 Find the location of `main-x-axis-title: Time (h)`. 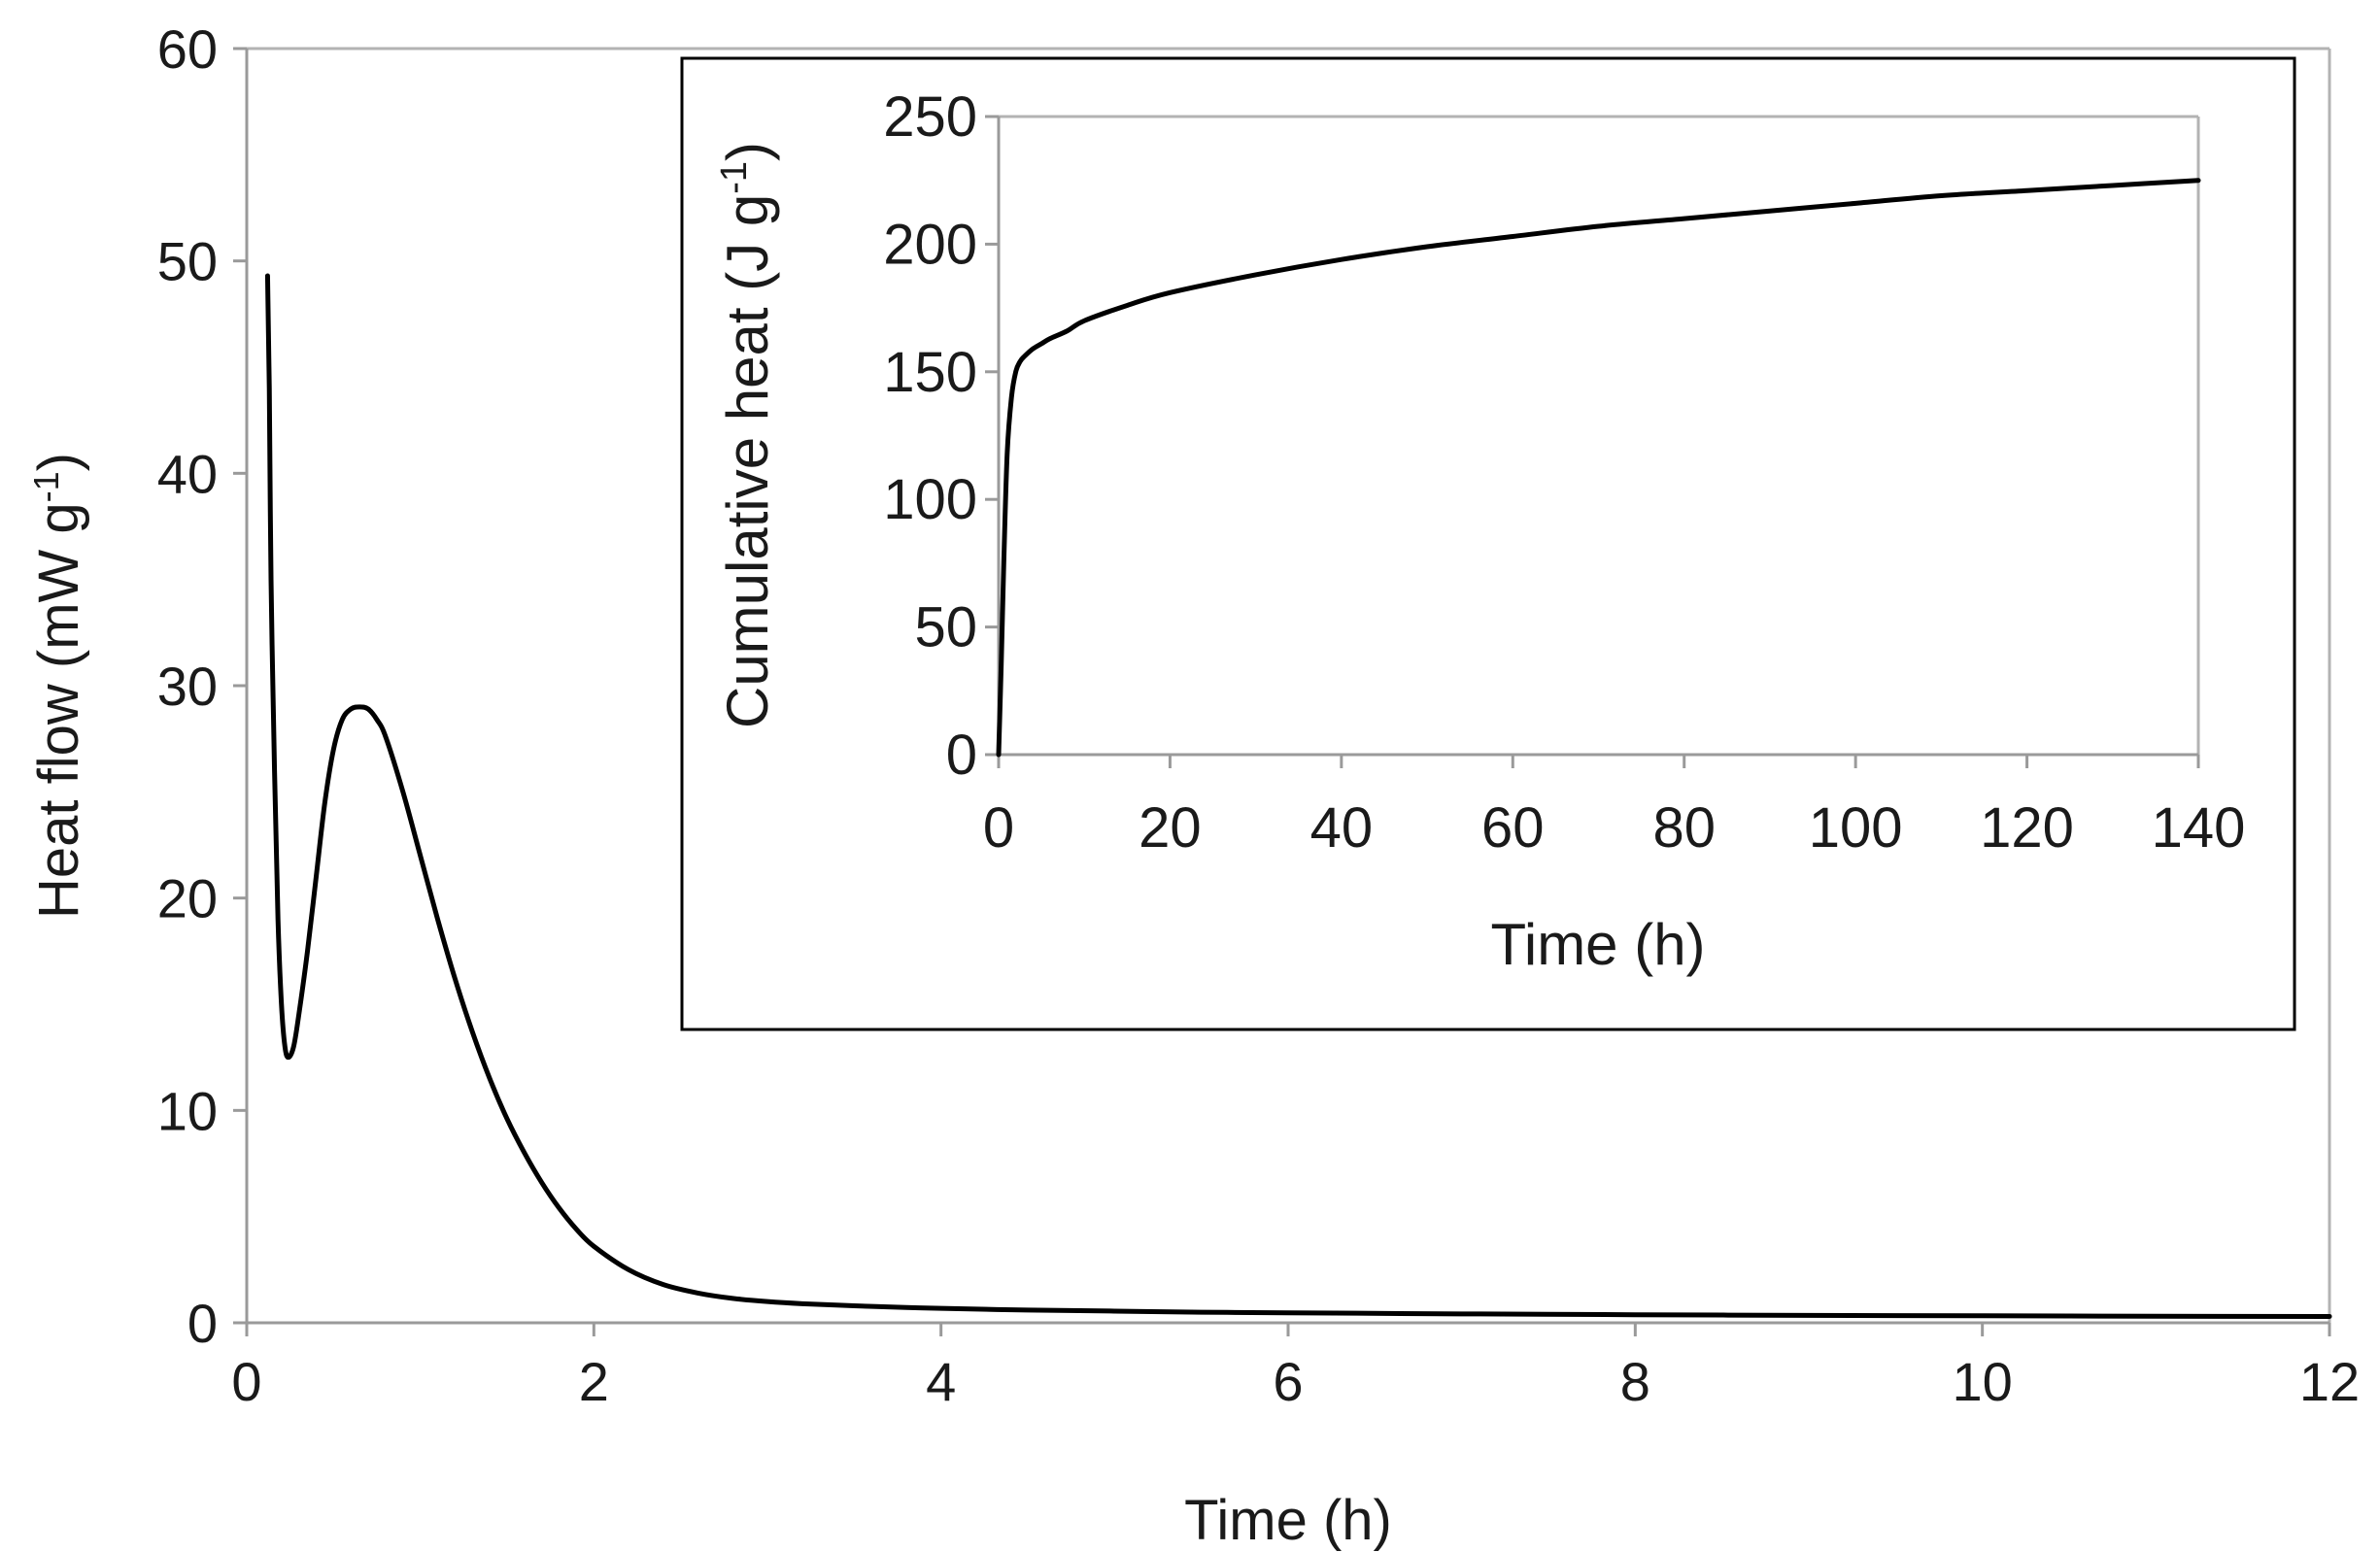

main-x-axis-title: Time (h) is located at coordinates (1288, 1520).